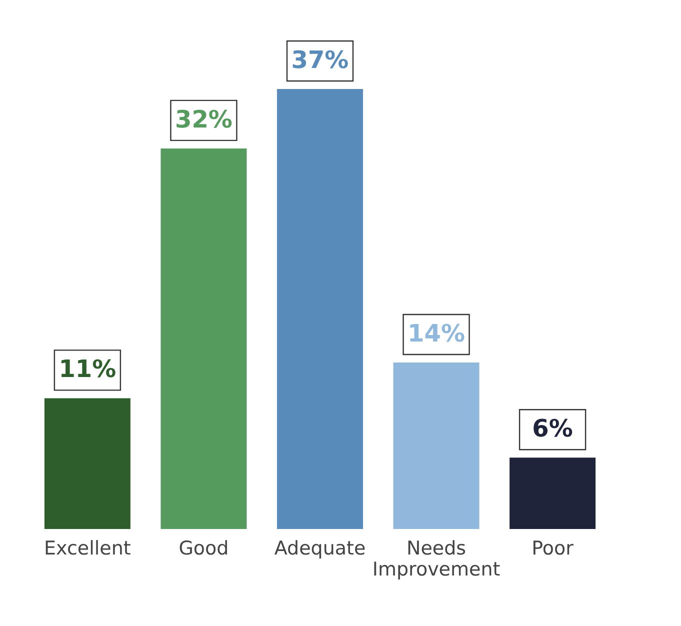 The image size is (681, 626). Describe the element at coordinates (87, 549) in the screenshot. I see `x-tick-label: Excellent` at that location.